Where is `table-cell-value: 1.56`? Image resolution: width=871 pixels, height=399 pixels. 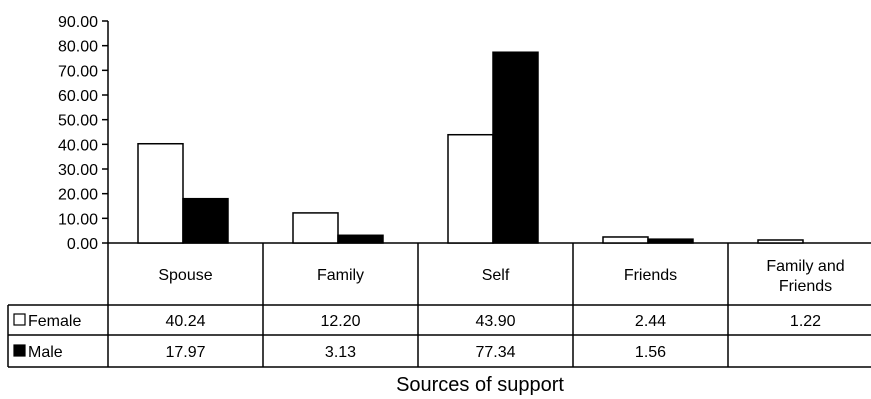
table-cell-value: 1.56 is located at coordinates (650, 352).